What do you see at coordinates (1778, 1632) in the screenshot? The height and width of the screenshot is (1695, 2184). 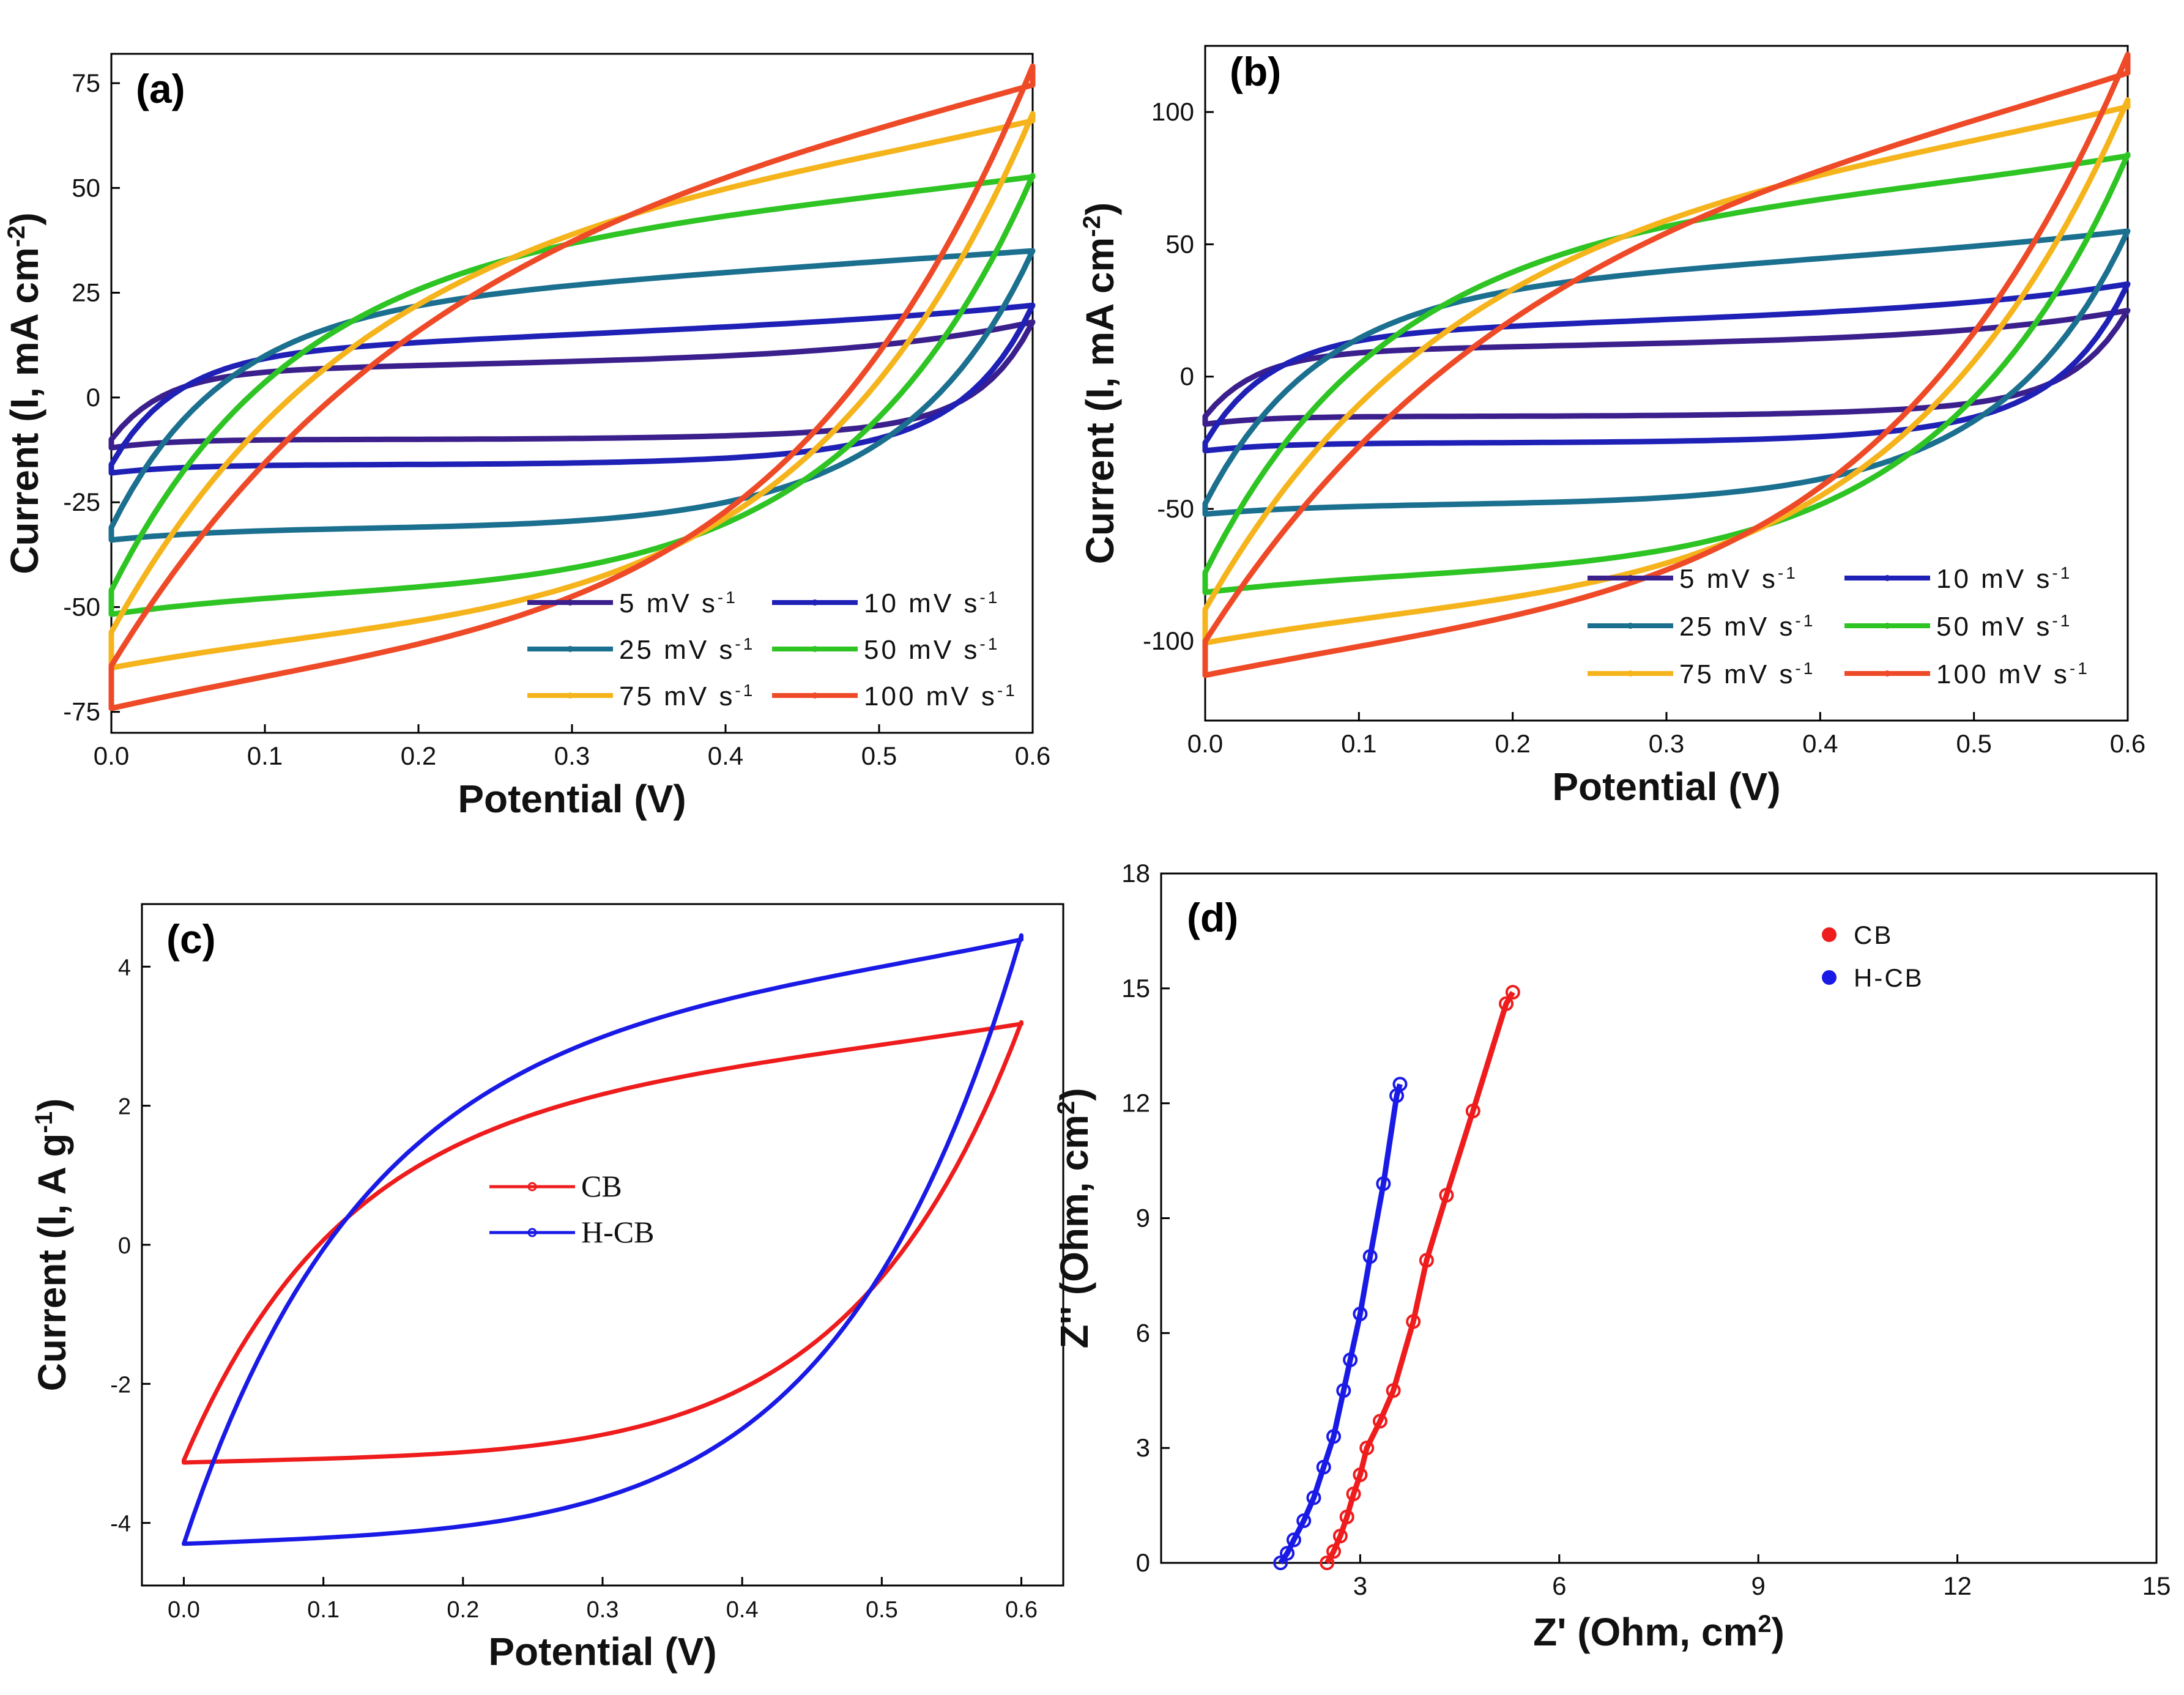 I see `x-axis-label-end: )` at bounding box center [1778, 1632].